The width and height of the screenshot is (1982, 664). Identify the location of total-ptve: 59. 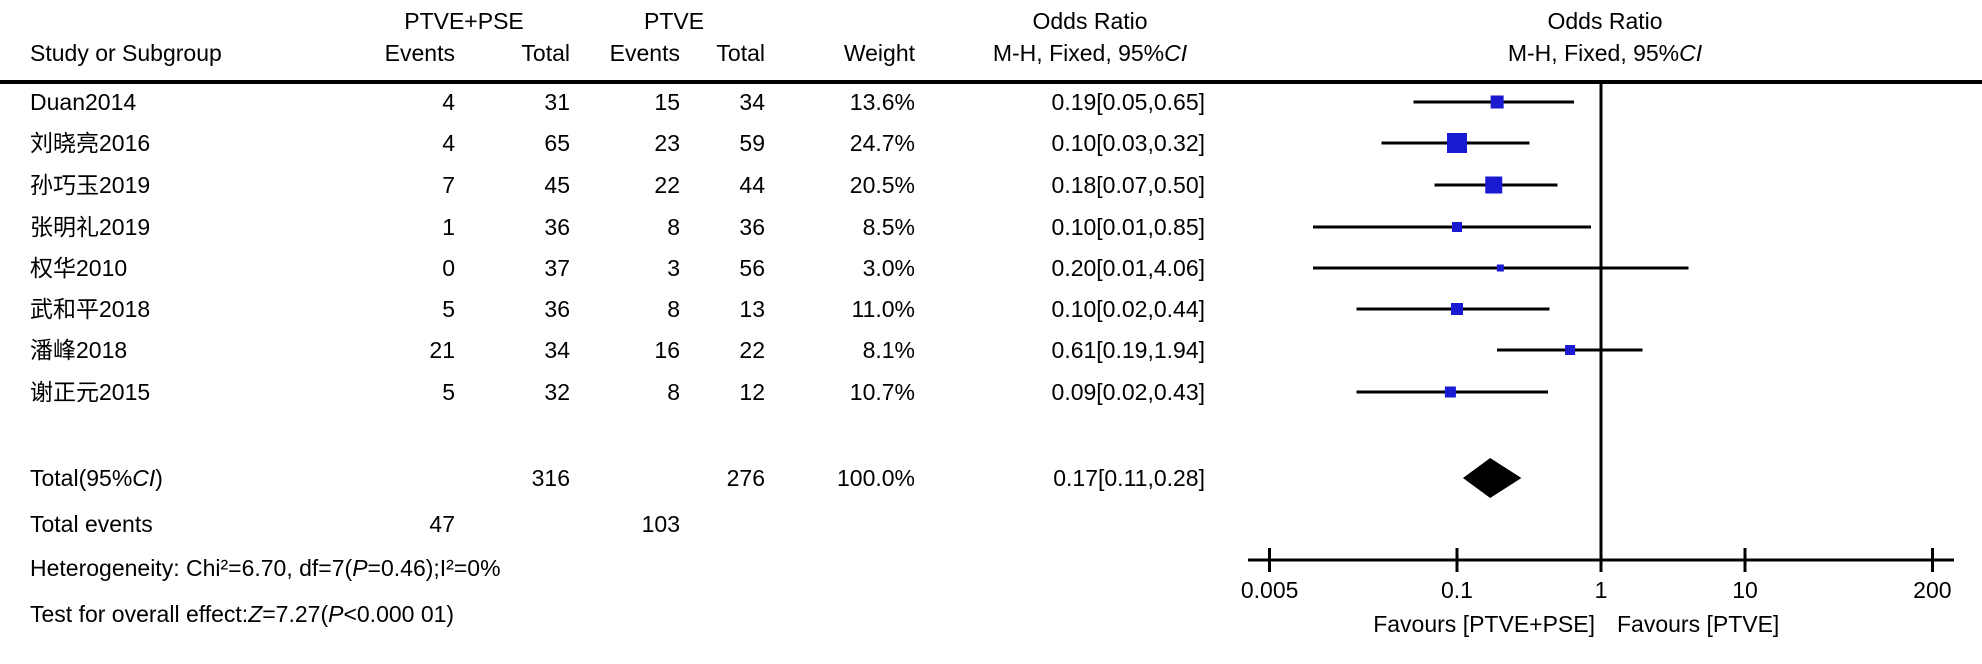
(752, 143).